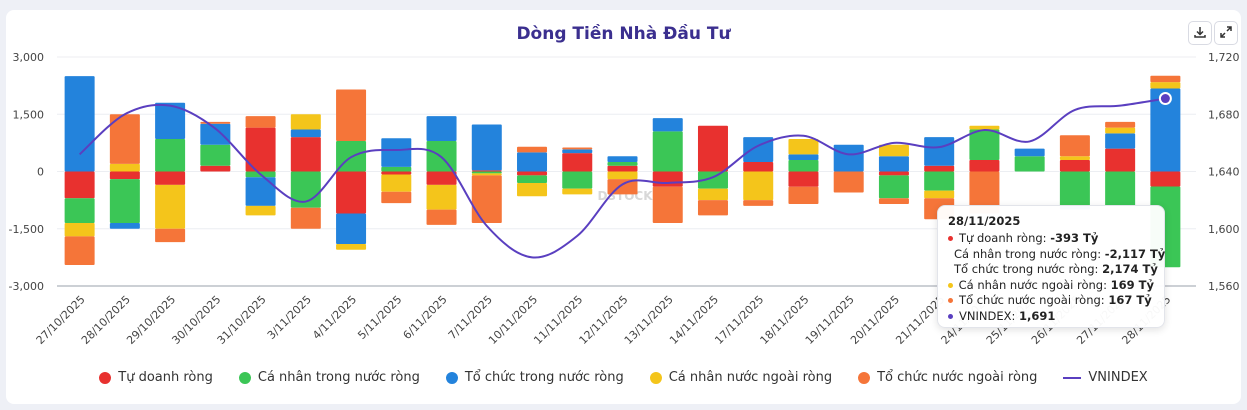  Describe the element at coordinates (947, 377) in the screenshot. I see `legend-item: Tổ chức nước ngoài ròng` at that location.